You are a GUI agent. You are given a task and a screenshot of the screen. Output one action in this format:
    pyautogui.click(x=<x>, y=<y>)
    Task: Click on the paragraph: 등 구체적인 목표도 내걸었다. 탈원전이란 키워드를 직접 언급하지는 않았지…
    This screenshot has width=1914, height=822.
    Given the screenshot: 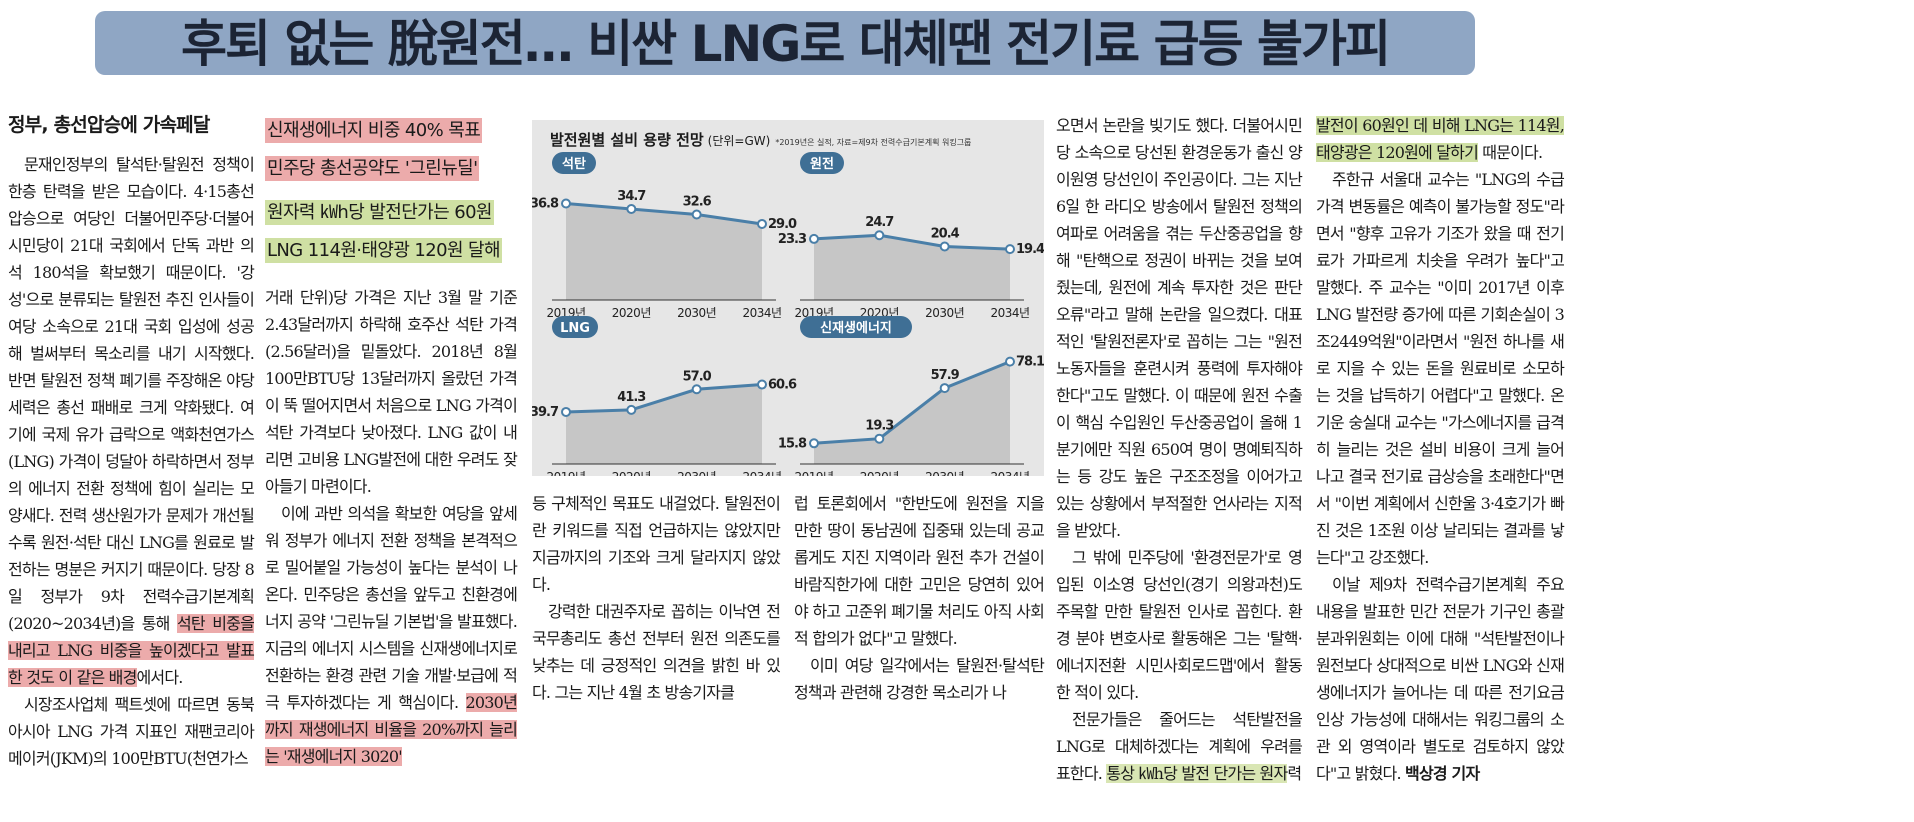 What is the action you would take?
    pyautogui.click(x=656, y=544)
    